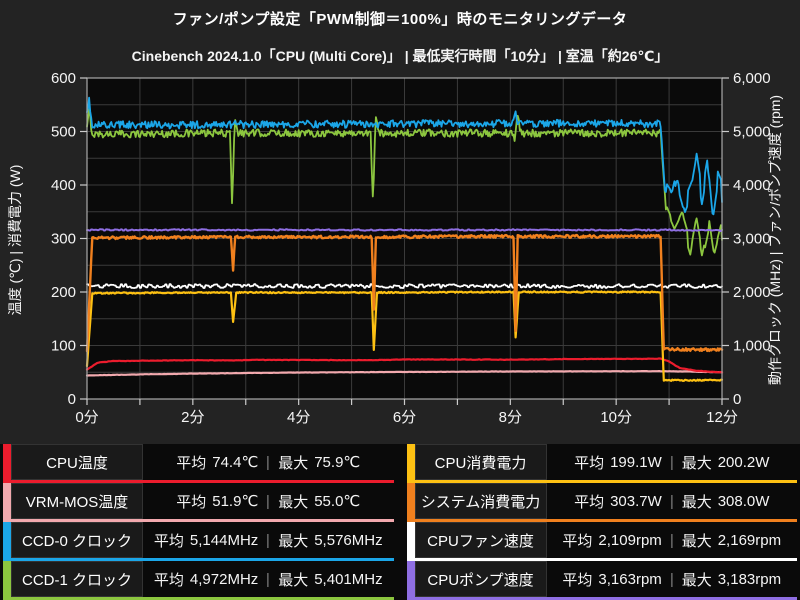 The width and height of the screenshot is (800, 600). I want to click on x-axis-tick-label: 6分, so click(404, 417).